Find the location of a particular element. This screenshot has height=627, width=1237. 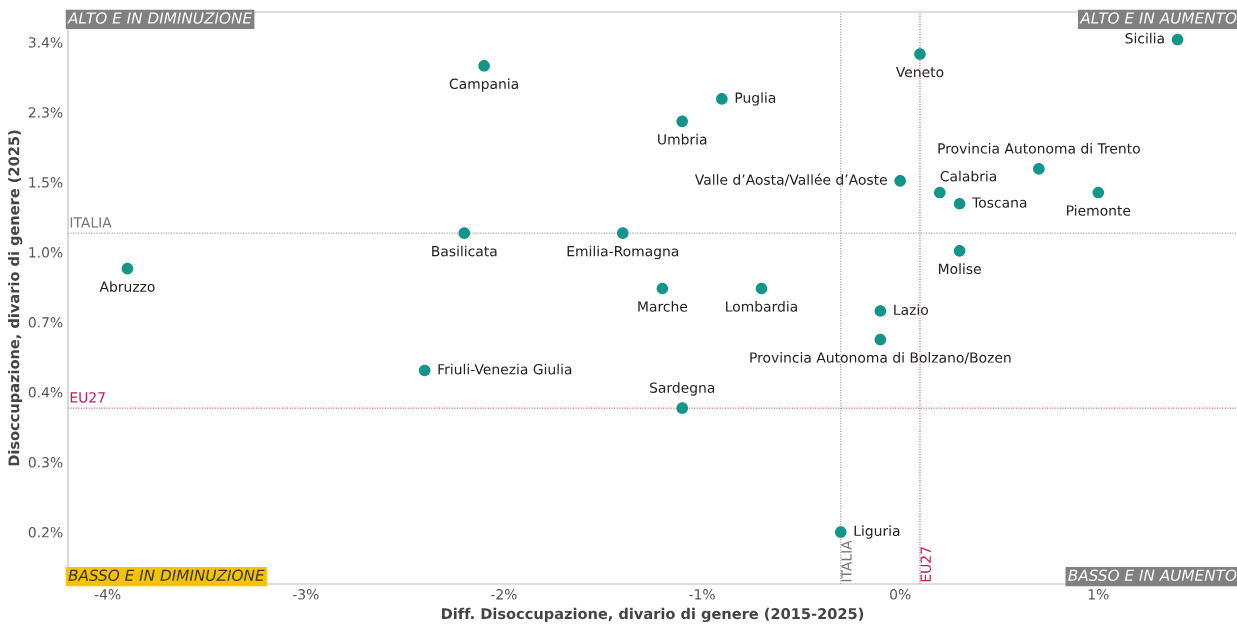

y-tick-label: 0.3% is located at coordinates (45, 462).